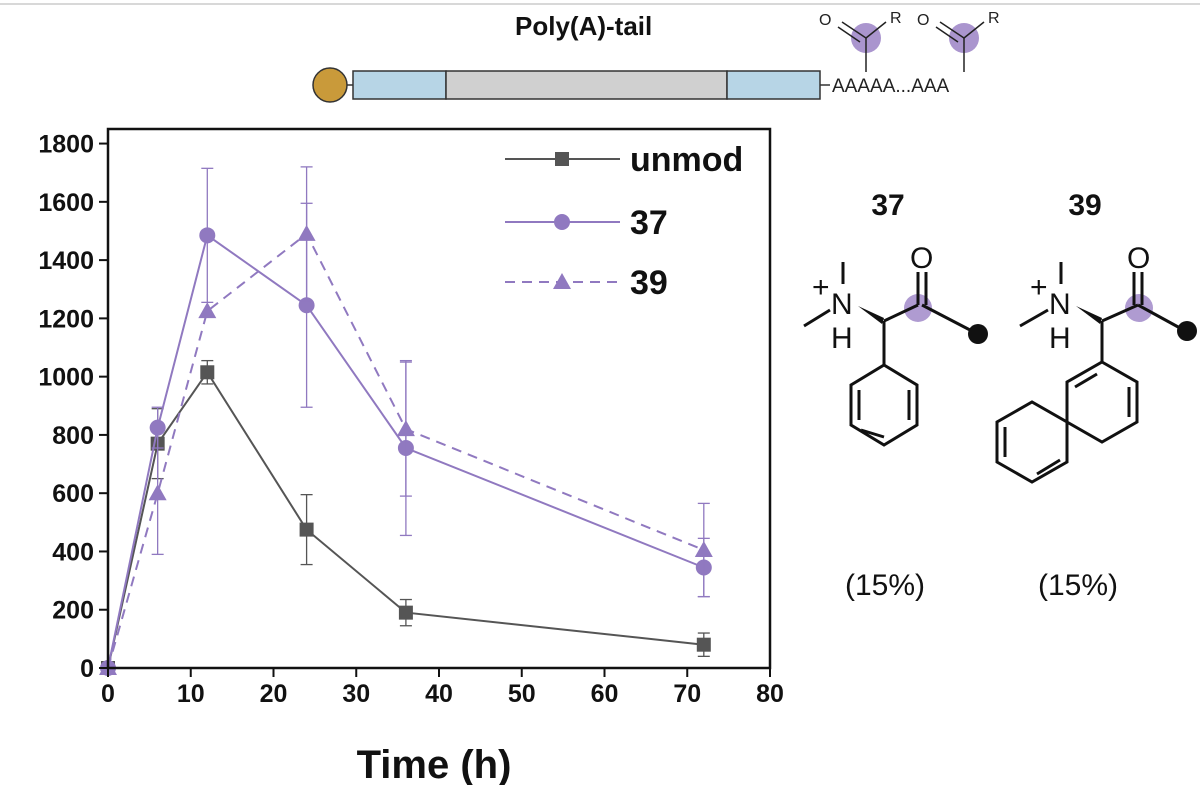 Image resolution: width=1200 pixels, height=785 pixels. What do you see at coordinates (884, 405) in the screenshot?
I see `benzene-ring` at bounding box center [884, 405].